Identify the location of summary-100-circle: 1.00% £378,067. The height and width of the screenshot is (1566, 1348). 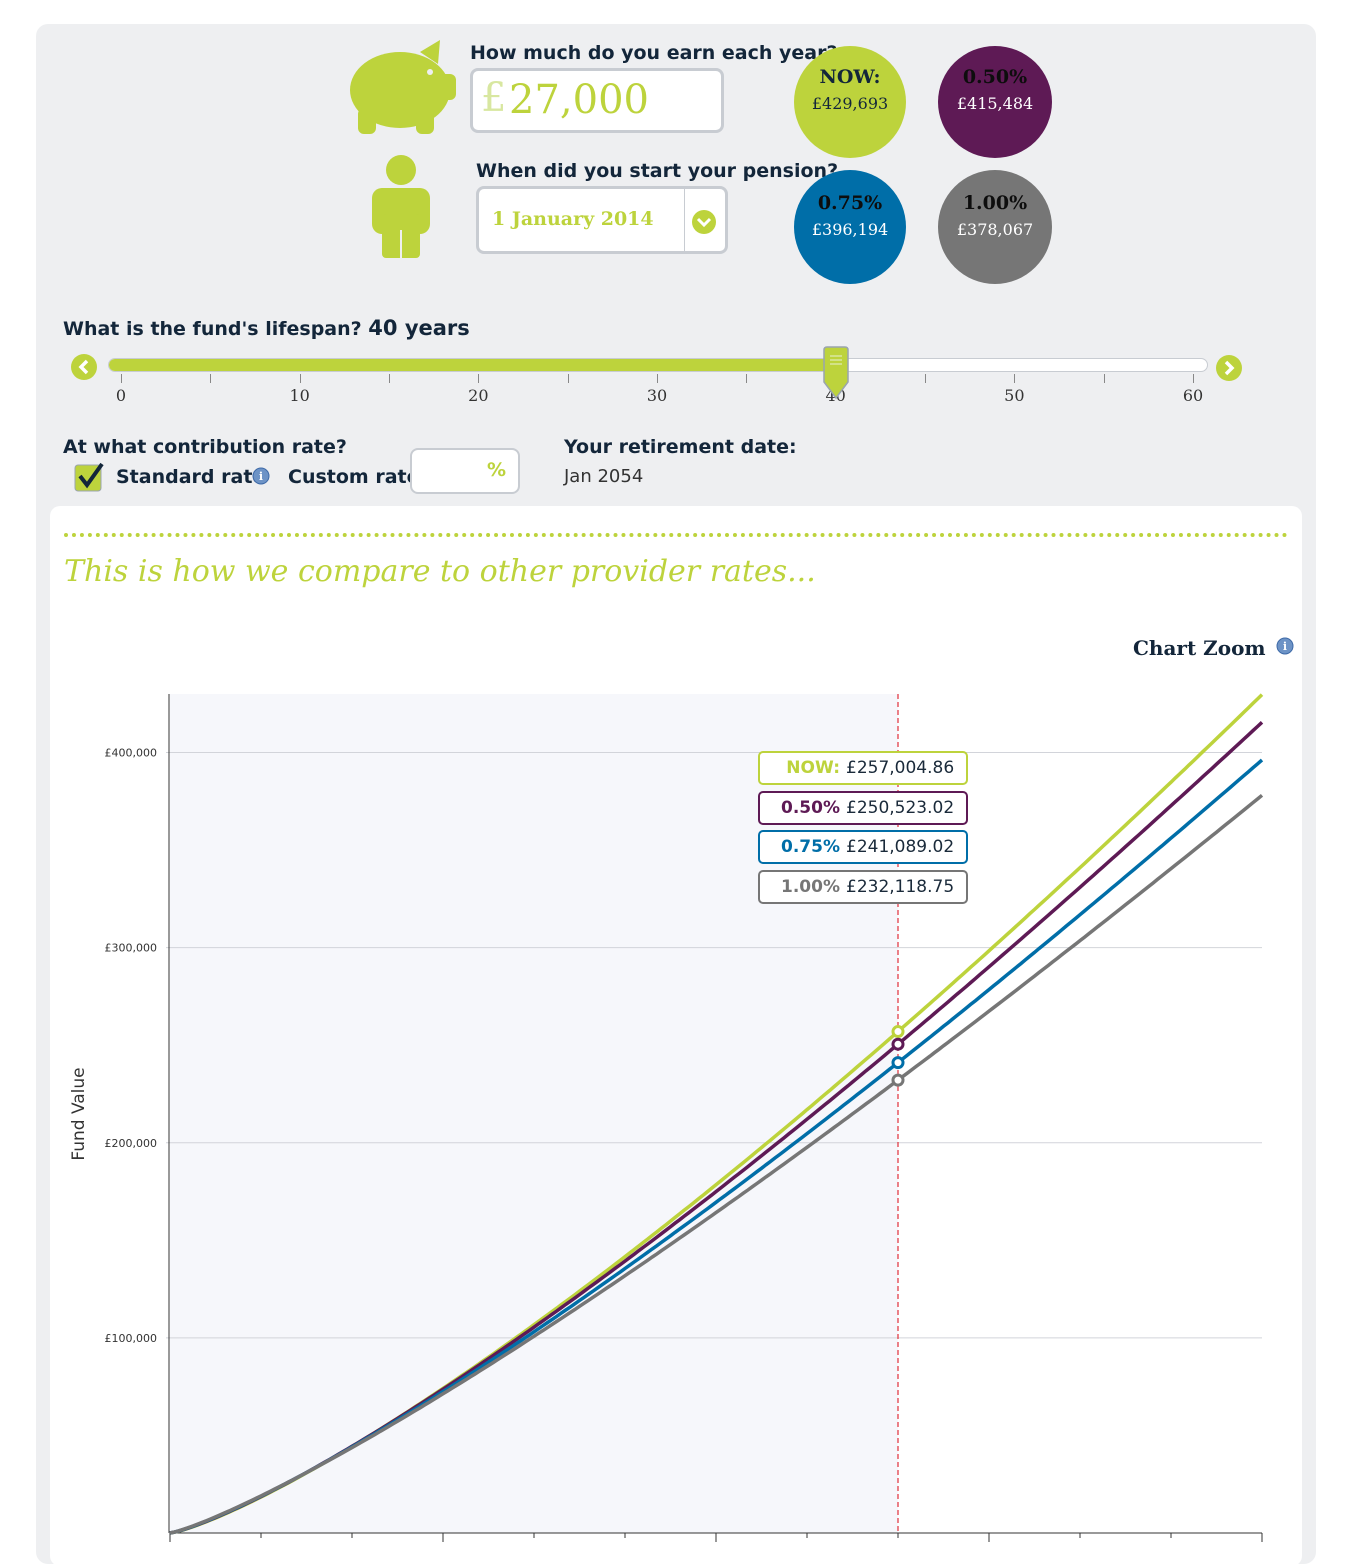
(995, 227).